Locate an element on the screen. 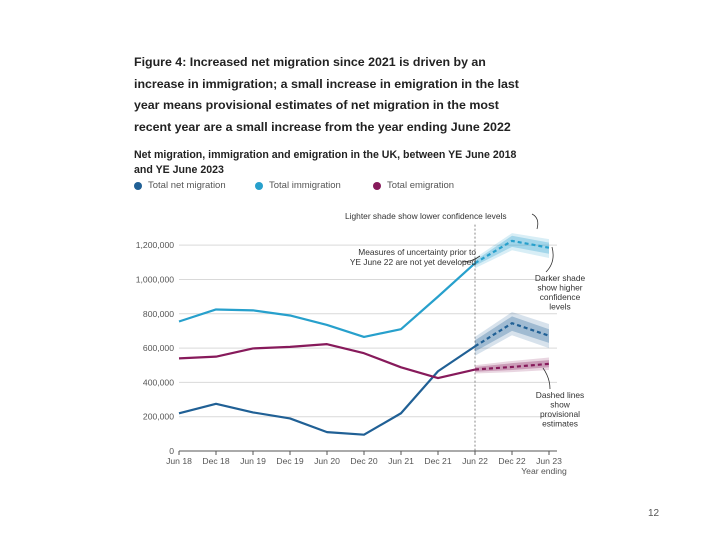 Image resolution: width=720 pixels, height=540 pixels. x-tick-label: Dec 21 is located at coordinates (437, 461).